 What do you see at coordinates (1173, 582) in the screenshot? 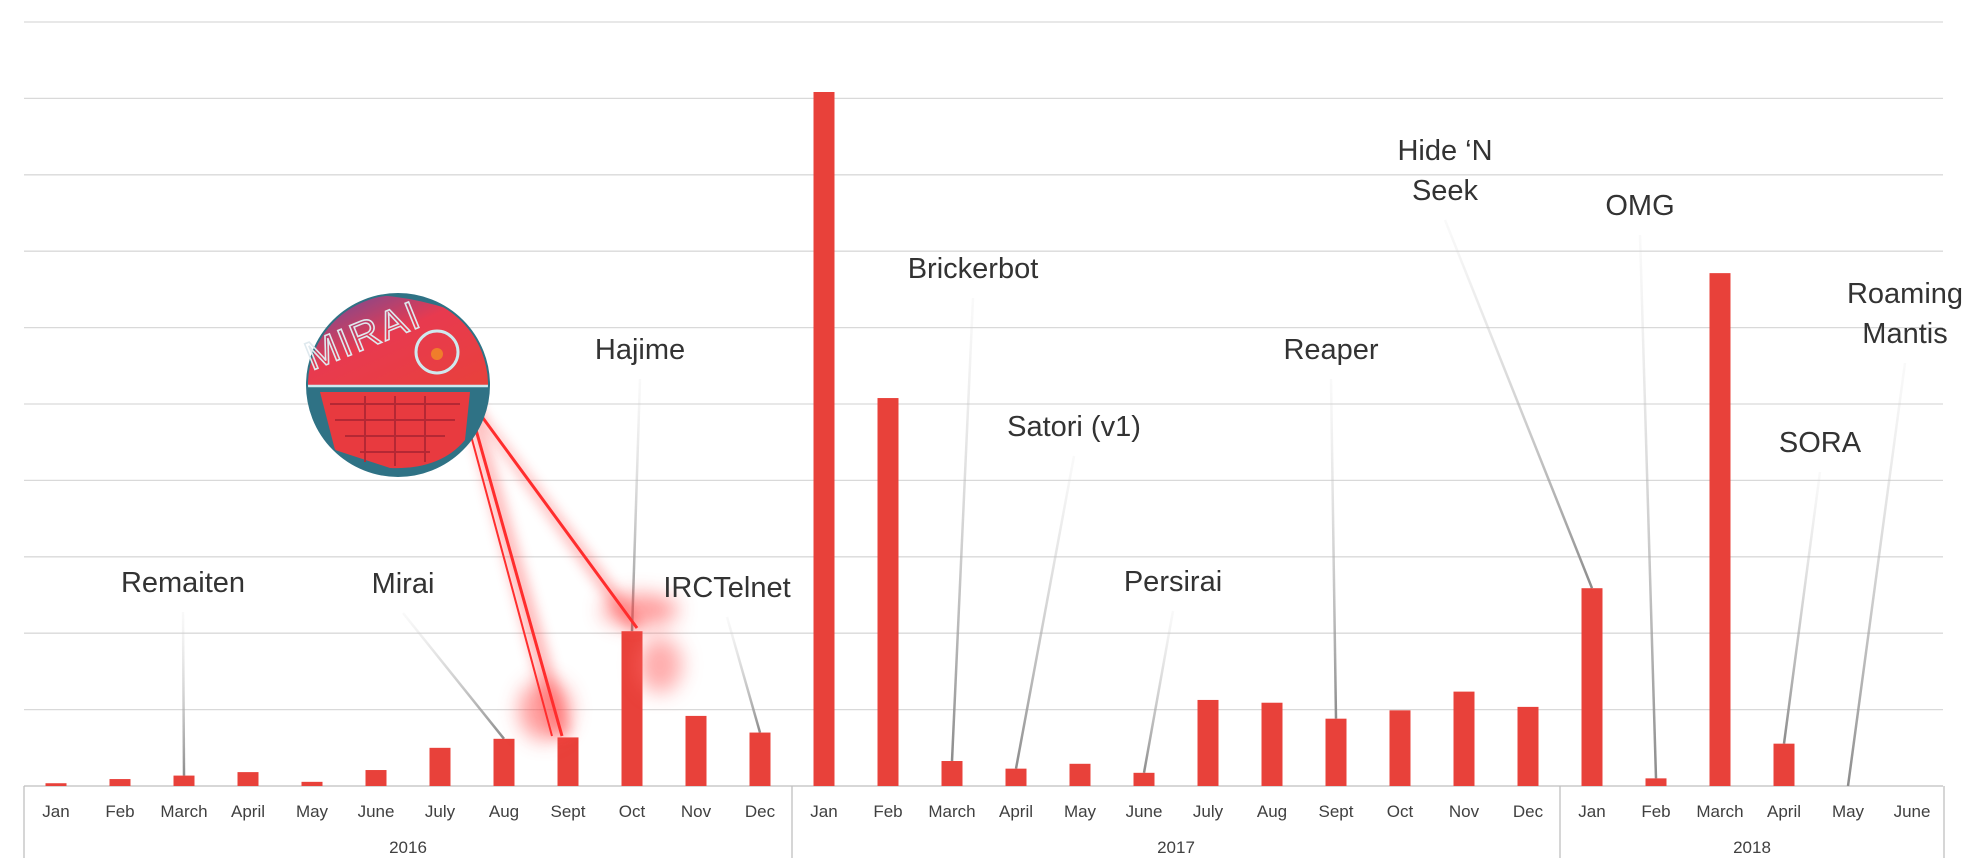
I see `annotation-label: Persirai` at bounding box center [1173, 582].